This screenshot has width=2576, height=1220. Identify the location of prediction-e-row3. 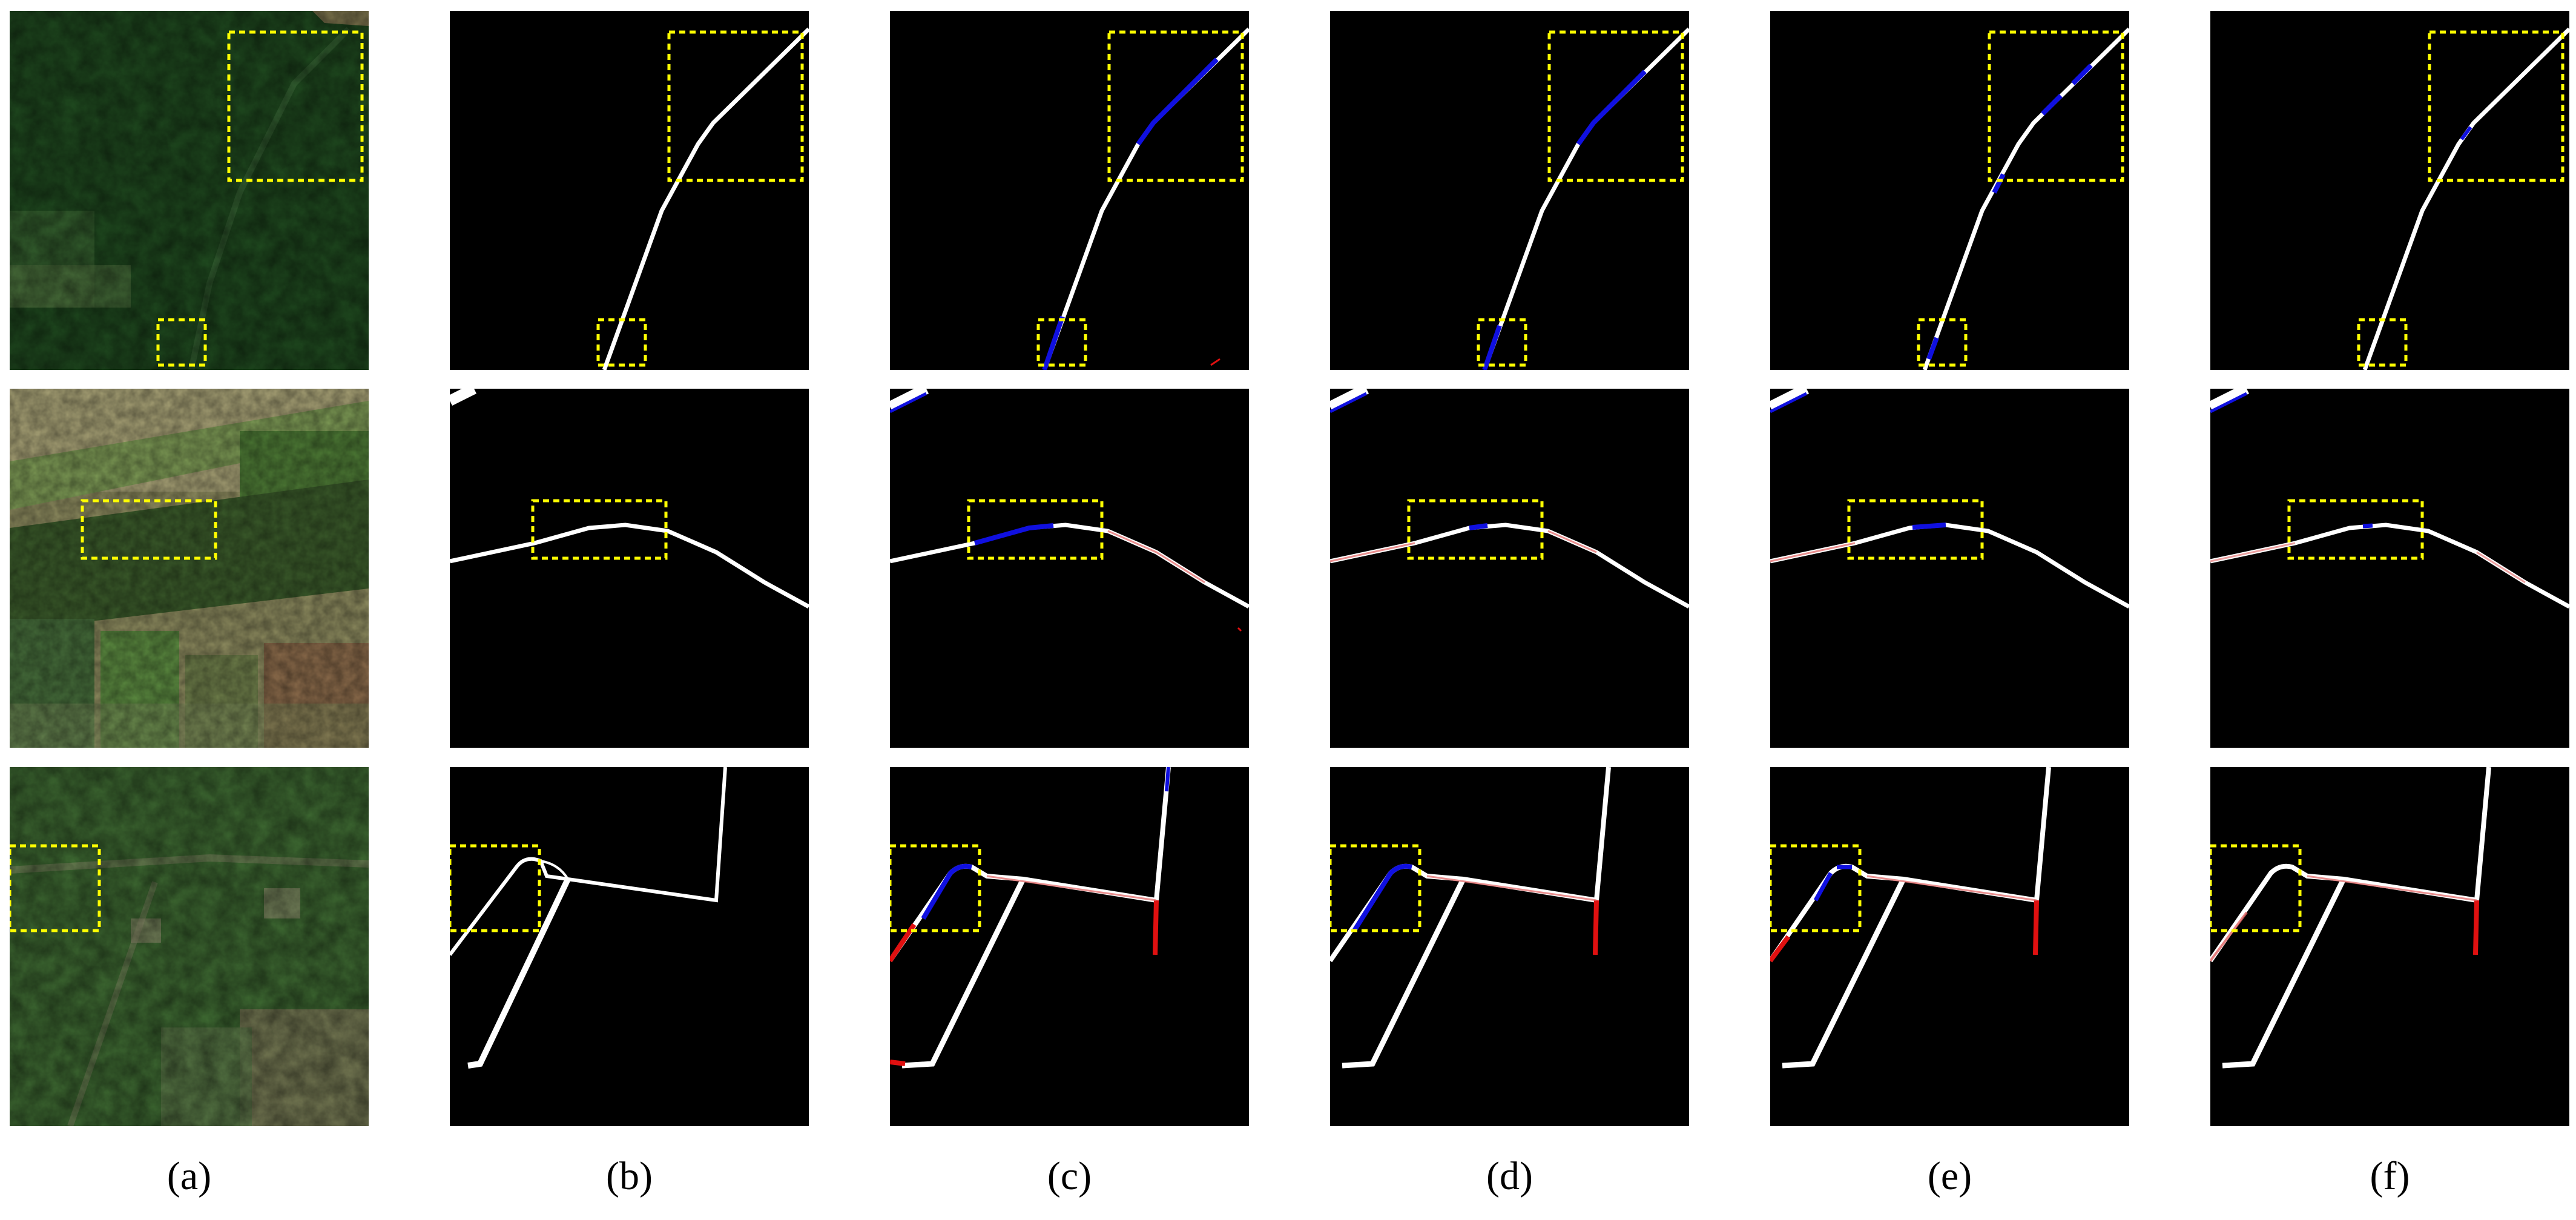
(1949, 946).